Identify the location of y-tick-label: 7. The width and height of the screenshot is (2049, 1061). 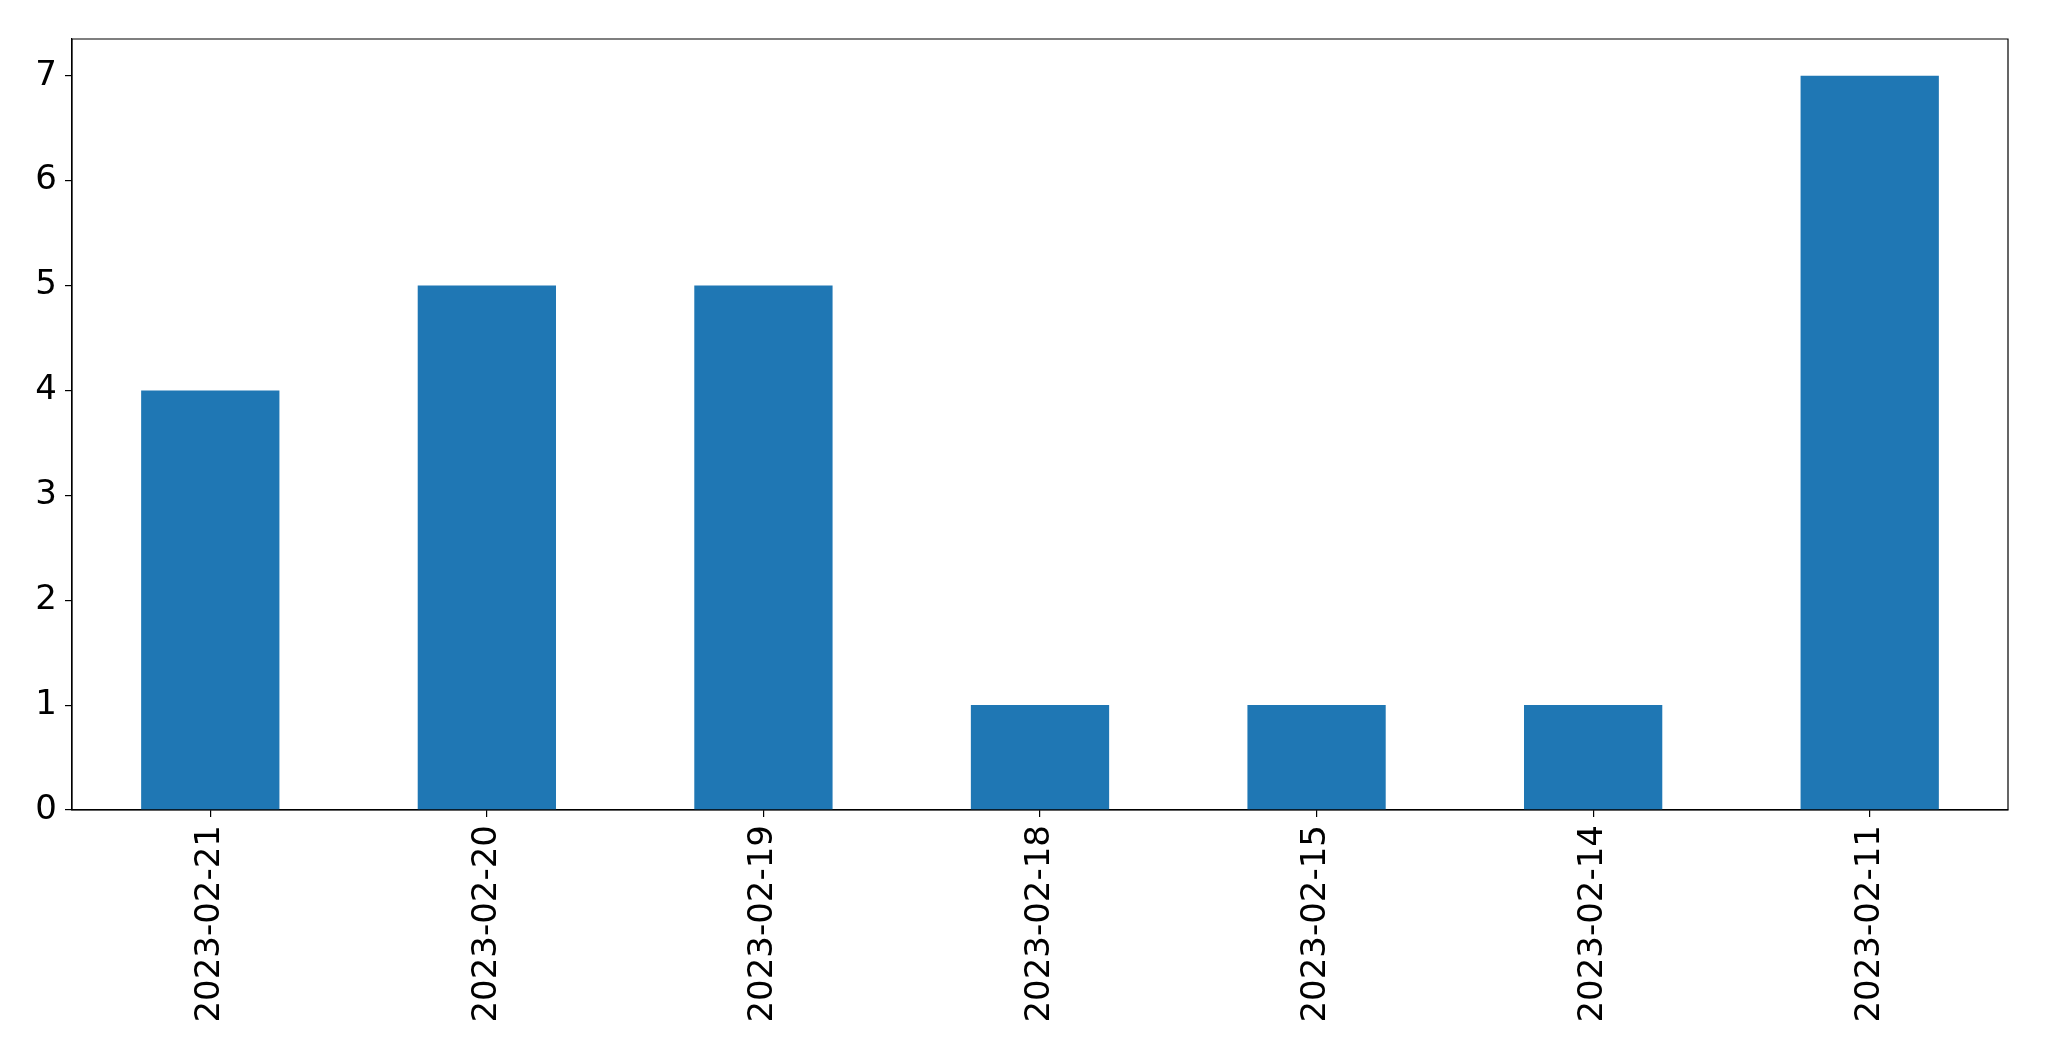
(46, 72).